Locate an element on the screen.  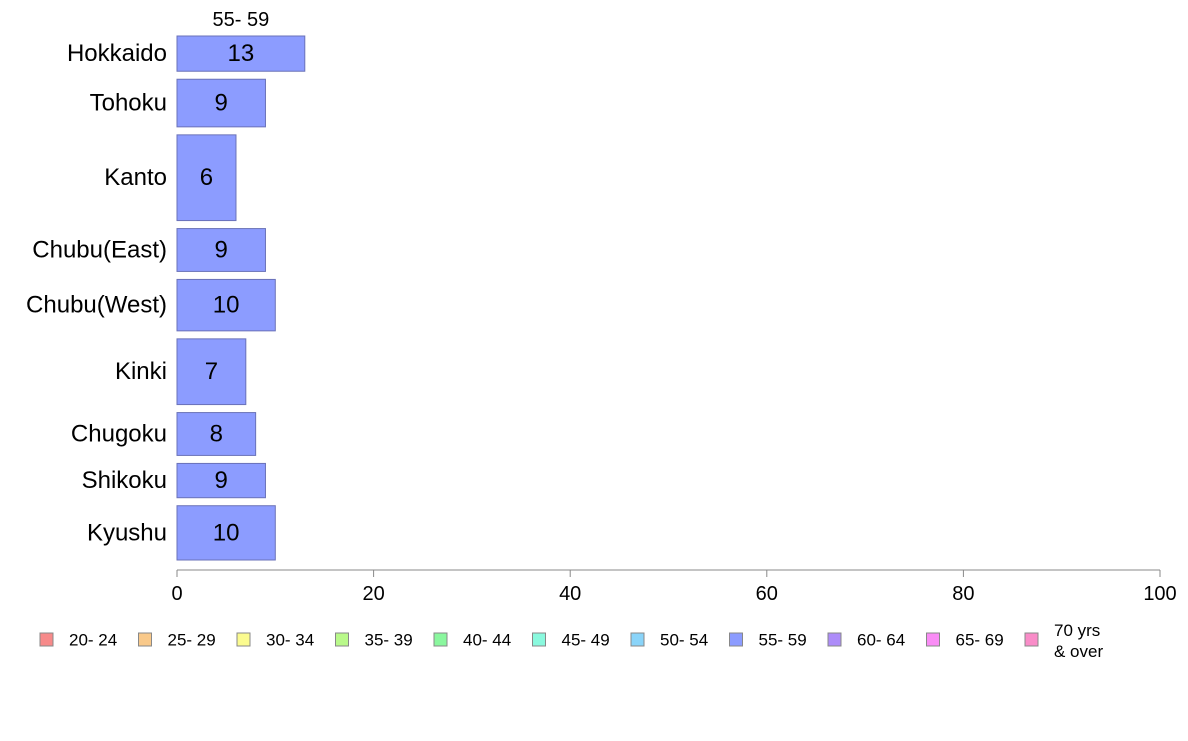
bar-value-label: 7 is located at coordinates (211, 371).